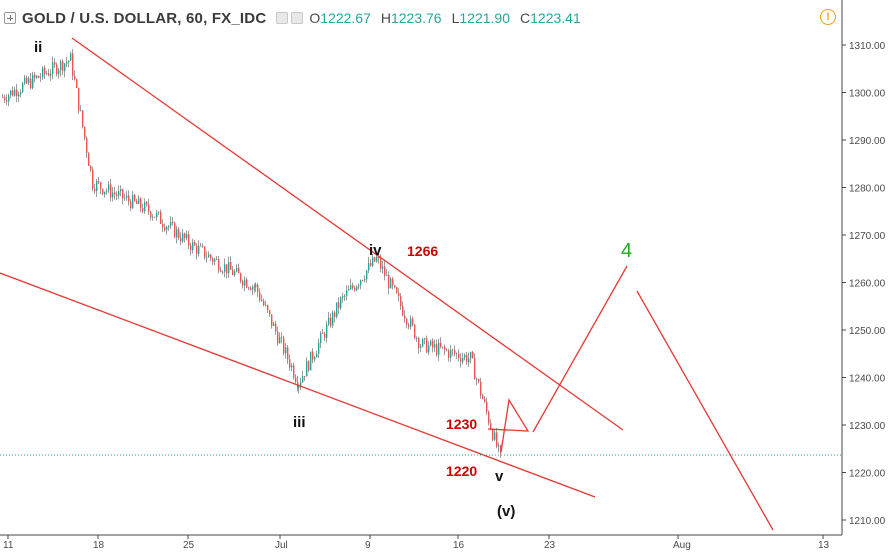  Describe the element at coordinates (499, 476) in the screenshot. I see `wave-label-v: v` at that location.